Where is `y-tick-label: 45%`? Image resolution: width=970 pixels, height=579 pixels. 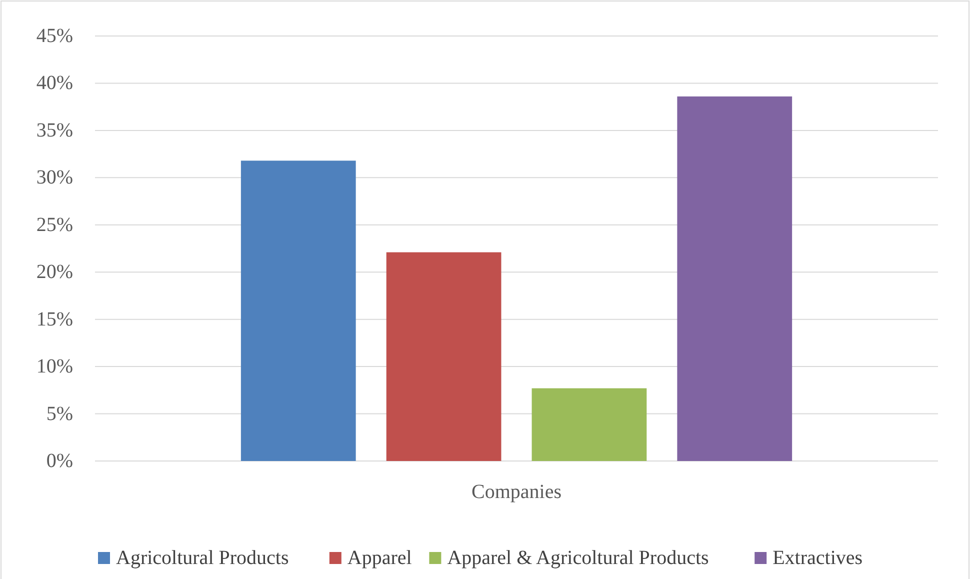
y-tick-label: 45% is located at coordinates (54, 36).